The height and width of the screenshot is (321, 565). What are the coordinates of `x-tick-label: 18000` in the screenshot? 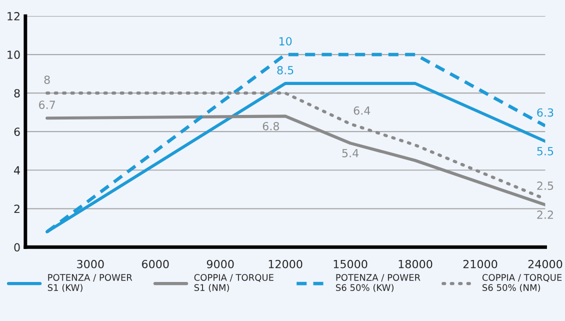 It's located at (415, 264).